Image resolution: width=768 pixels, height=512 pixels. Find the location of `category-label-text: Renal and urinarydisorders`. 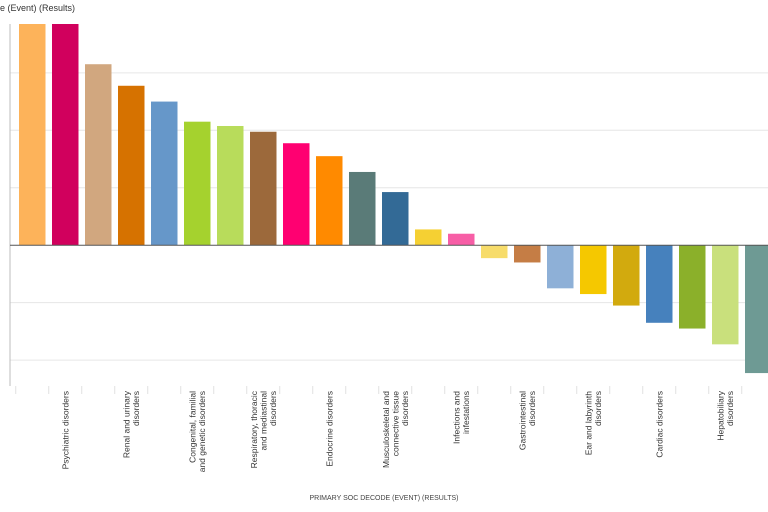

category-label-text: Renal and urinarydisorders is located at coordinates (132, 424).